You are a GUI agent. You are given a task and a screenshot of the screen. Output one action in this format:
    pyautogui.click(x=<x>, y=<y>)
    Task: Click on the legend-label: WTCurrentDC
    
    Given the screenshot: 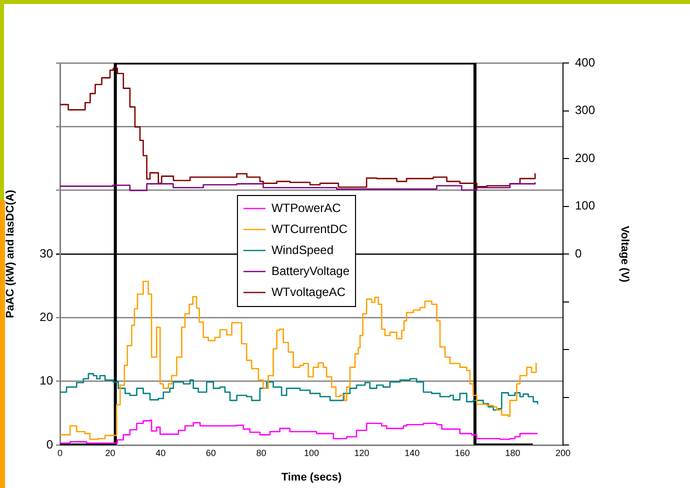 What is the action you would take?
    pyautogui.click(x=309, y=229)
    